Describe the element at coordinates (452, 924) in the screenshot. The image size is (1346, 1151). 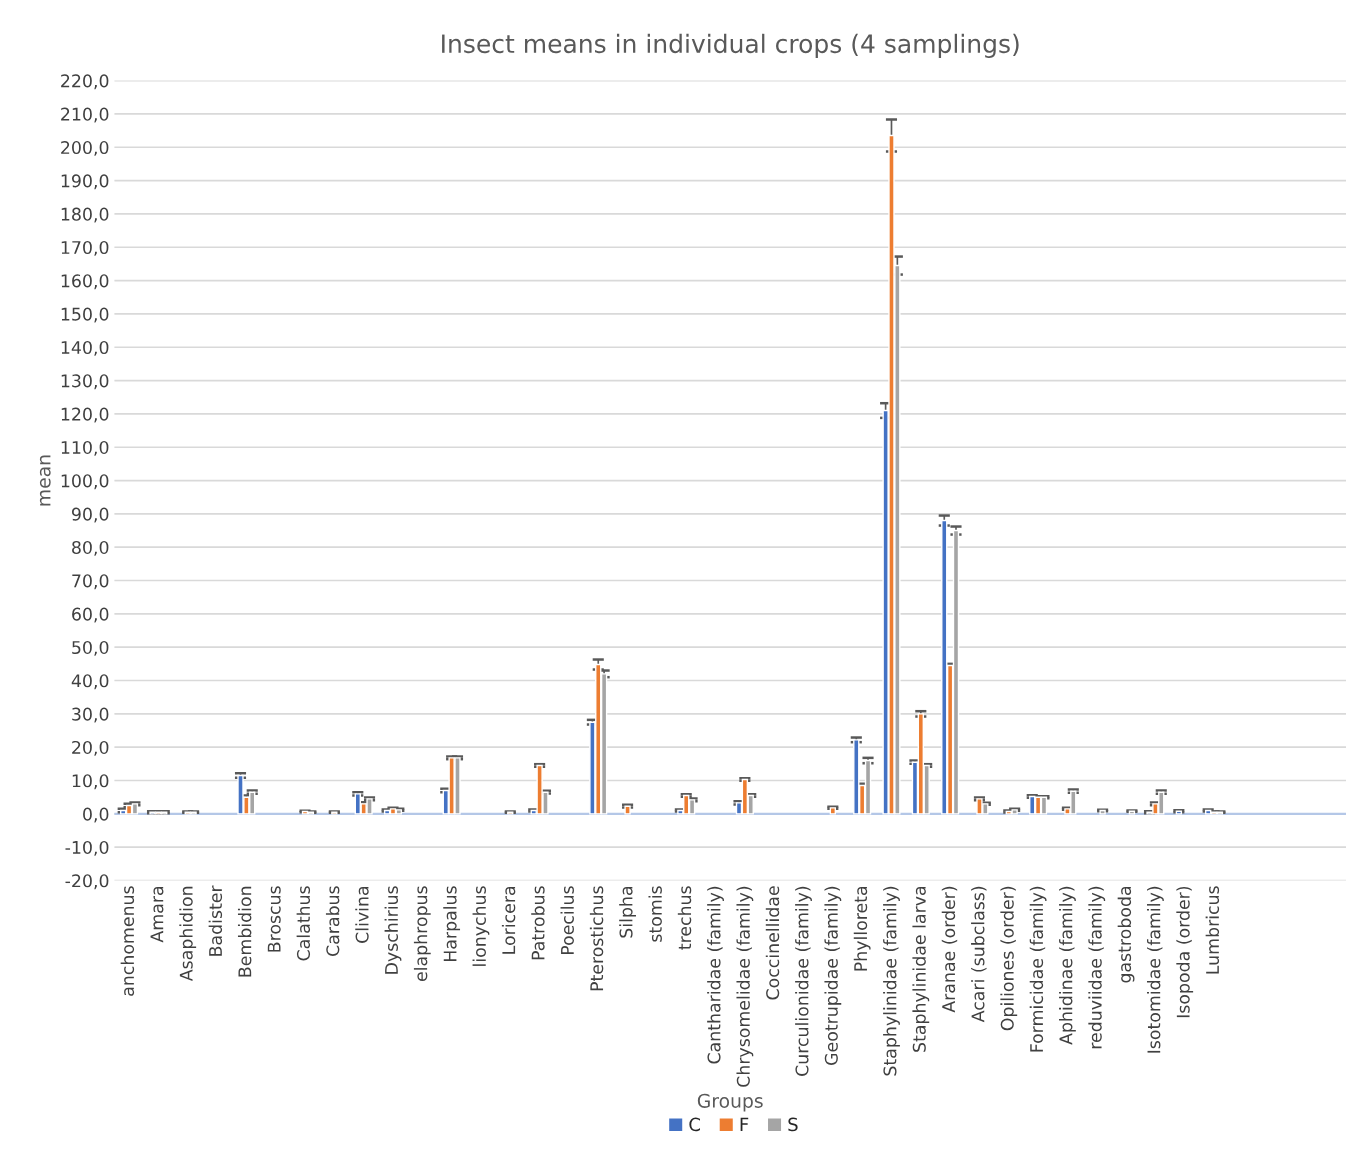
I see `x-tick-label: Harpalus` at that location.